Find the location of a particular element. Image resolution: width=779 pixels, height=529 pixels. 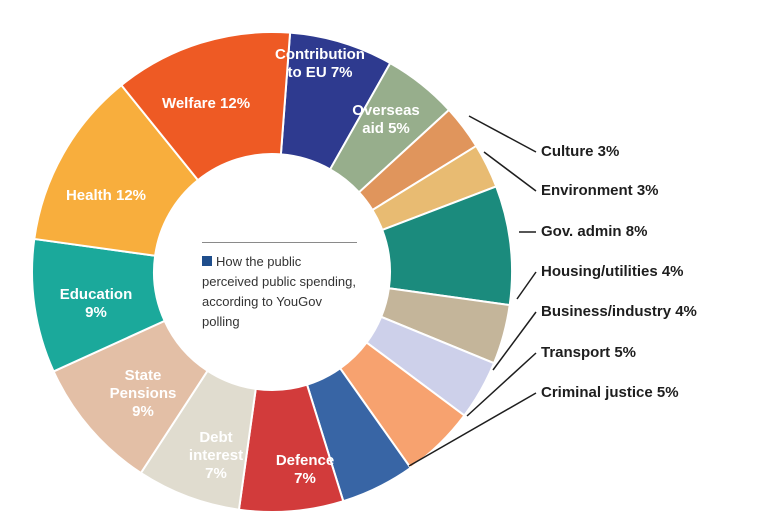

label-housing-utilities-4: Housing/utilities 4% is located at coordinates (612, 271).